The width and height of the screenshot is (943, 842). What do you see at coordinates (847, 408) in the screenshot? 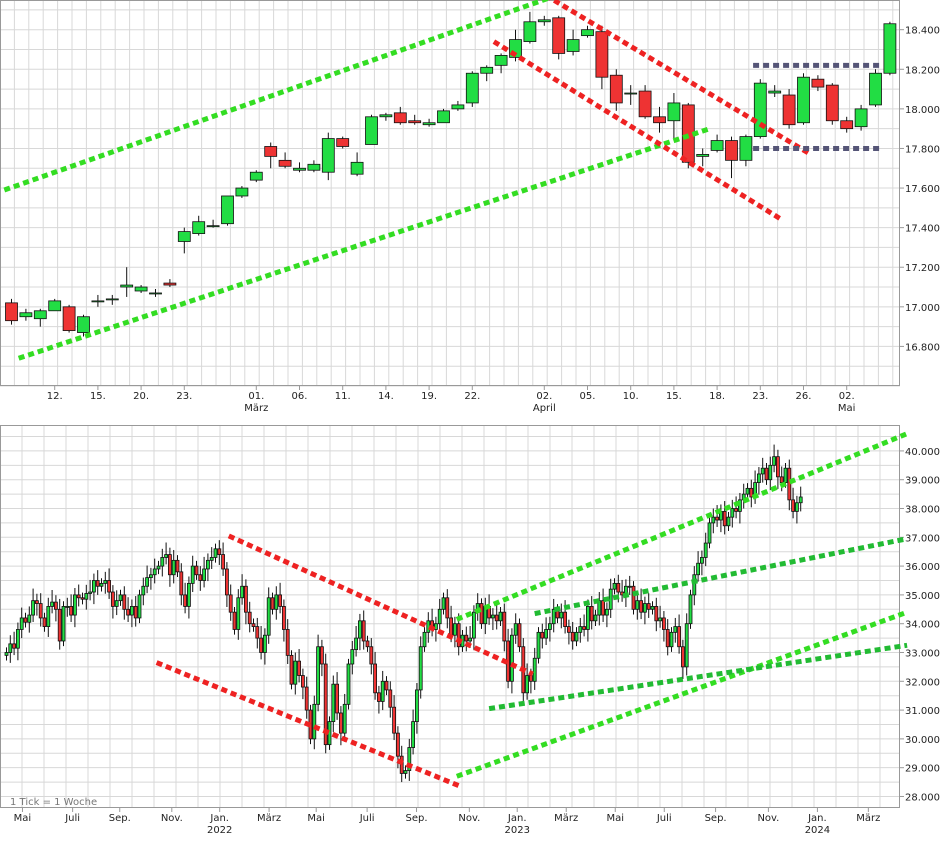
I see `x-tick-sublabel: Mai` at bounding box center [847, 408].